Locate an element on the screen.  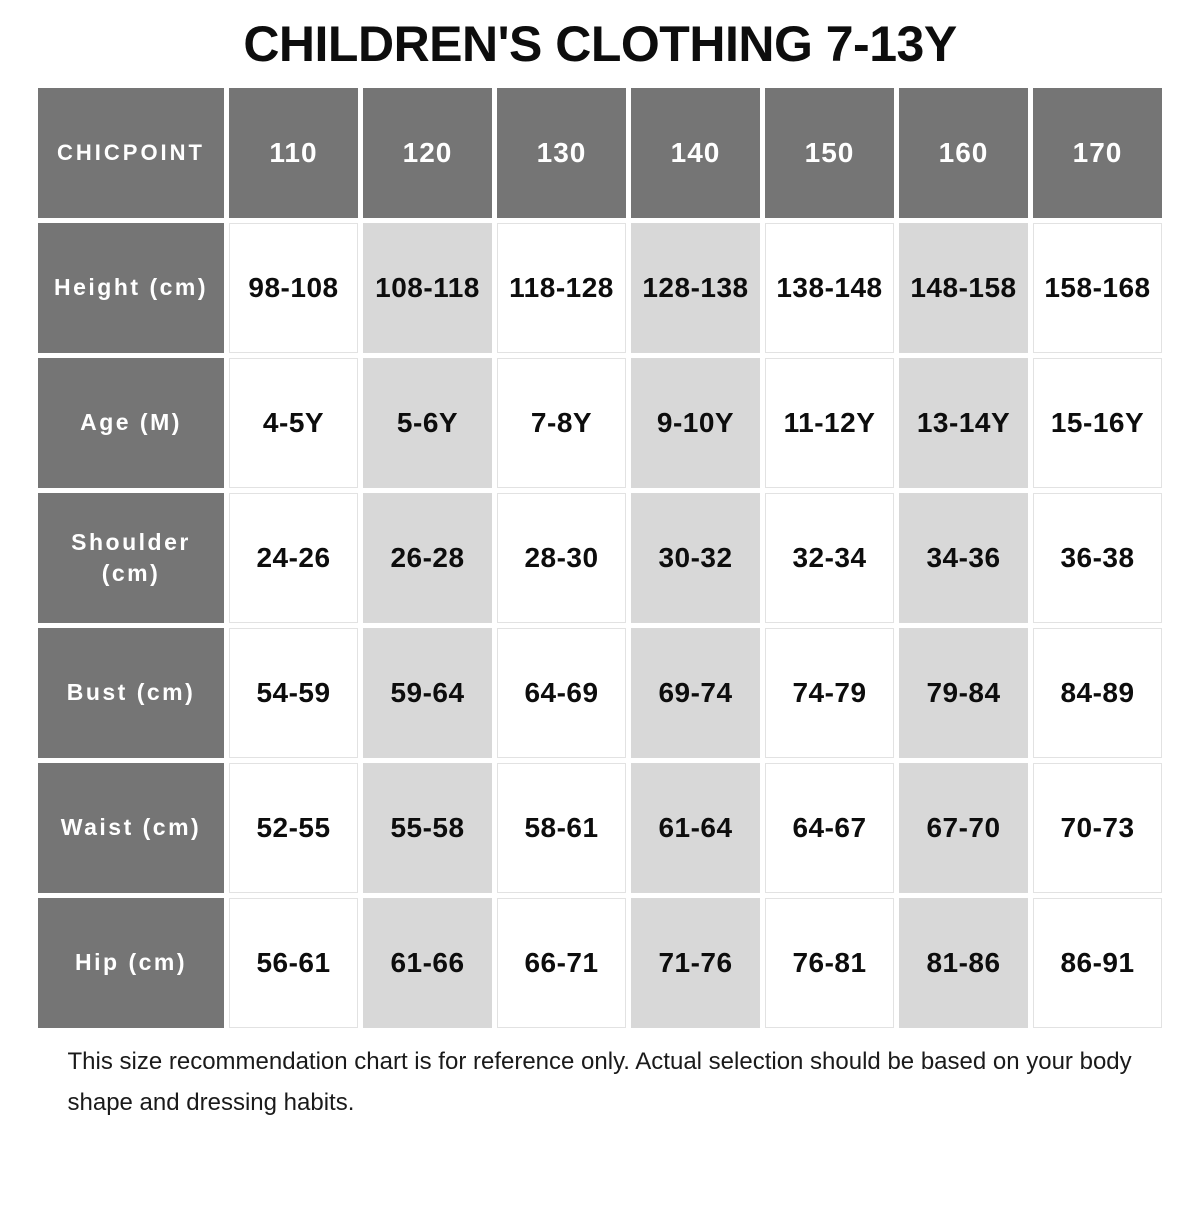
size-cell: 64-69 is located at coordinates (561, 693).